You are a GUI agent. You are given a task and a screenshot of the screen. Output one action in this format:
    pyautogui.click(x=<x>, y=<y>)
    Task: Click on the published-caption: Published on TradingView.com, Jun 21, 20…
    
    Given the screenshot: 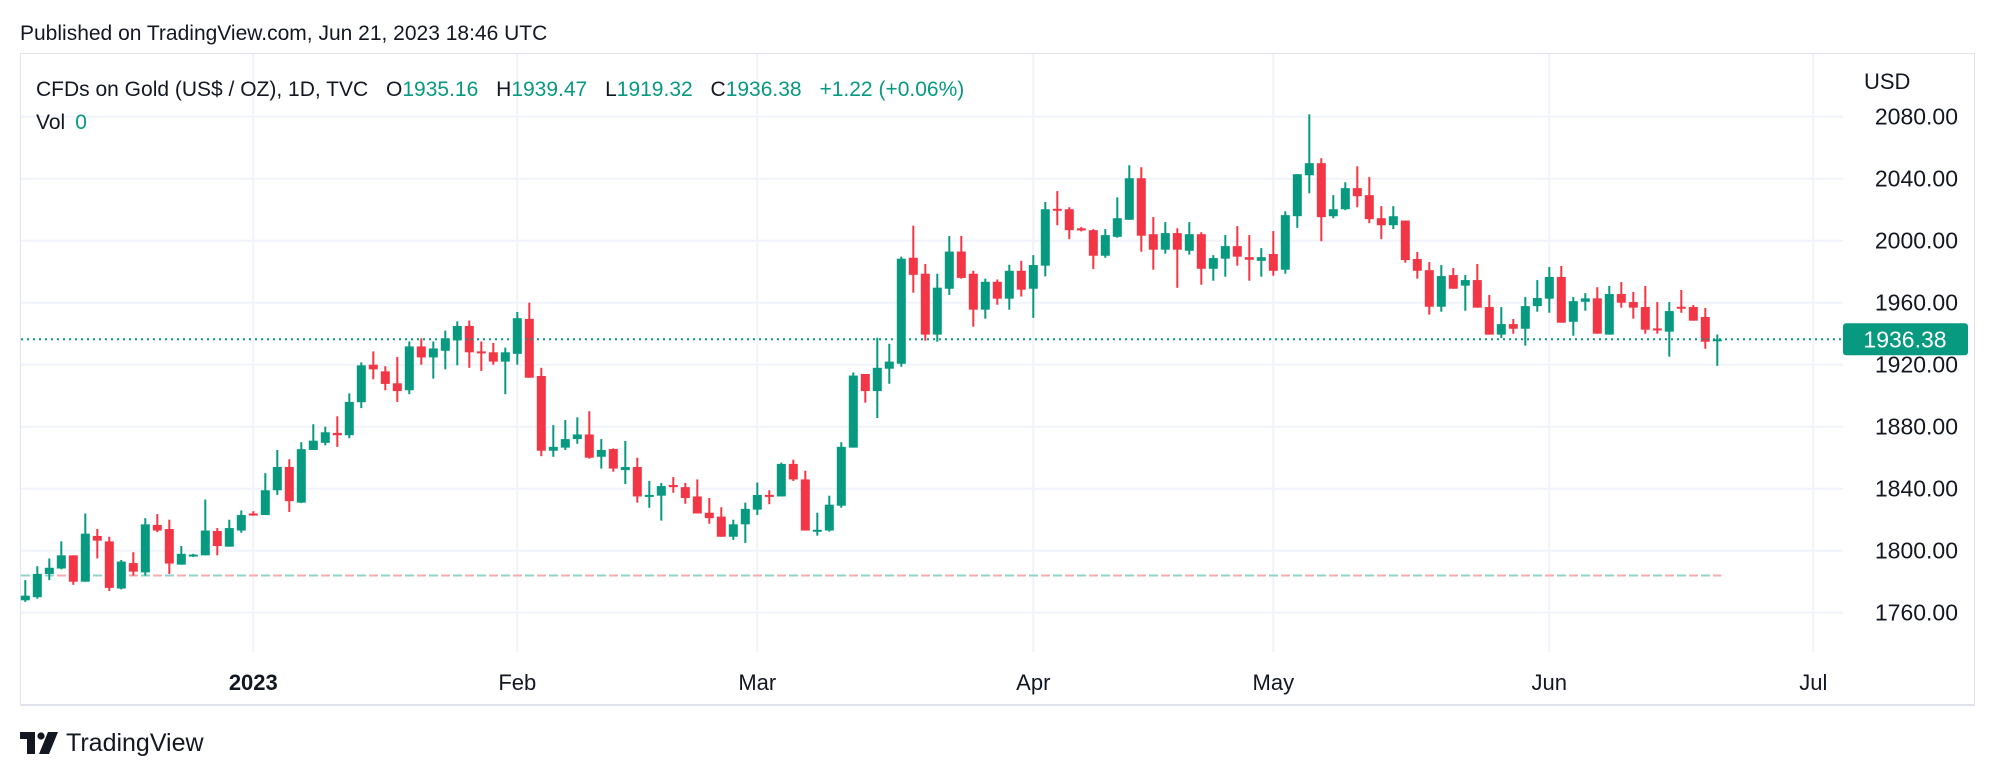 What is the action you would take?
    pyautogui.click(x=284, y=33)
    